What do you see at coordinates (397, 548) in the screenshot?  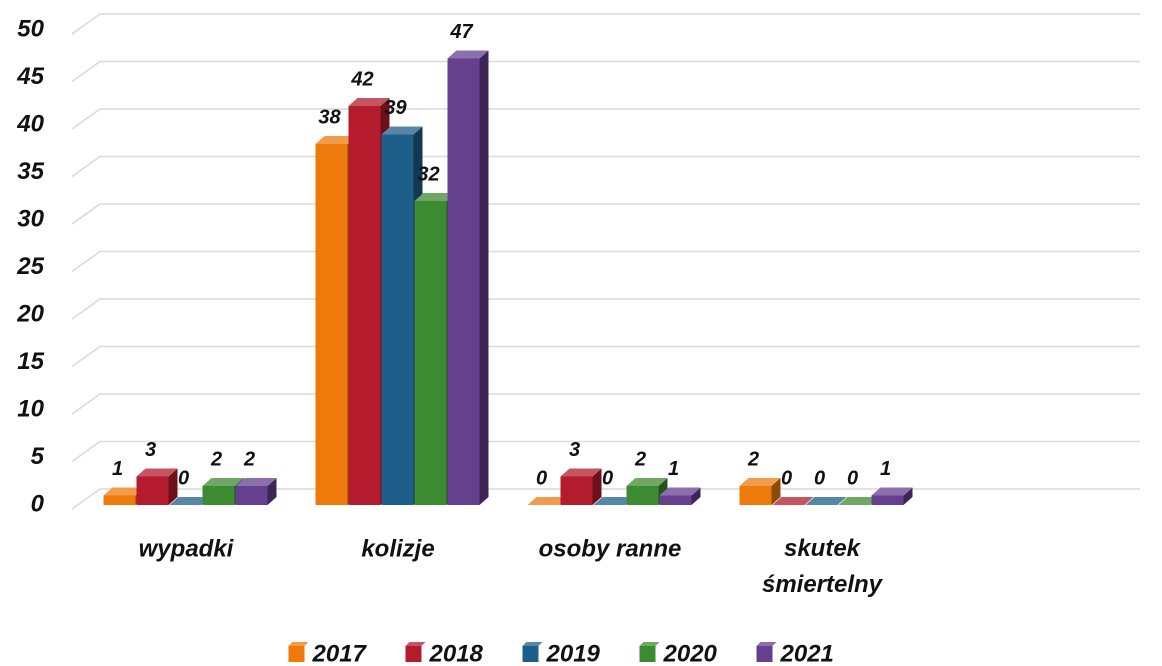 I see `x-tick-label: kolizje` at bounding box center [397, 548].